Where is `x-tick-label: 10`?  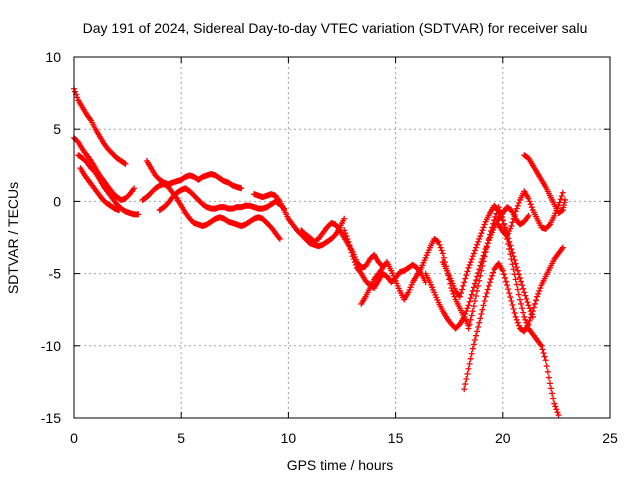 x-tick-label: 10 is located at coordinates (289, 438).